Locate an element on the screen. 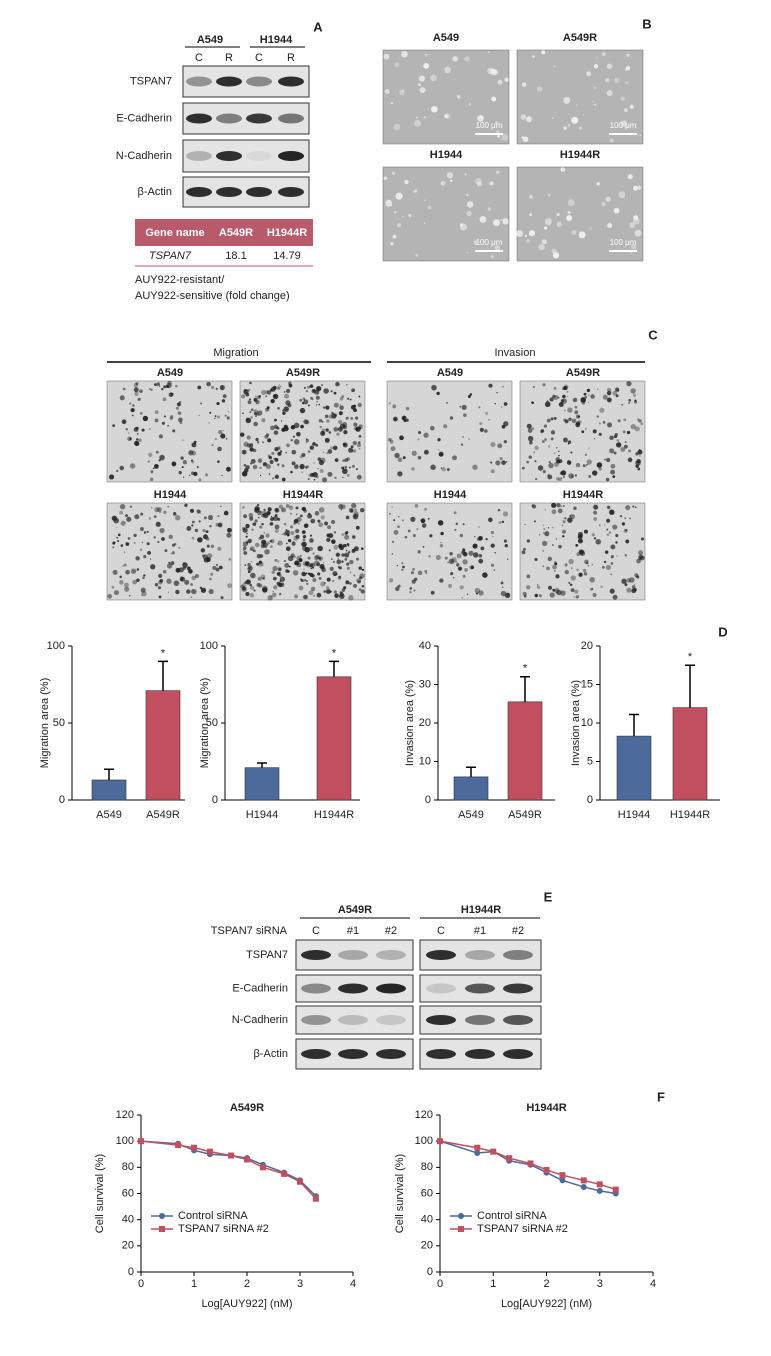  row-label: TSPAN7 is located at coordinates (267, 955).